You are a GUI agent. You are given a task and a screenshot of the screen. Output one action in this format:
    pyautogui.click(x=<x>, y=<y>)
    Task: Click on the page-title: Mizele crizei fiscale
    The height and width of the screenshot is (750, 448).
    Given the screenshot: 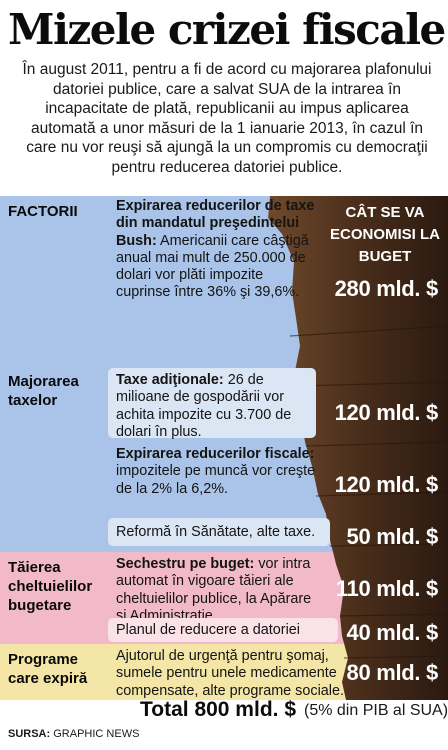 What is the action you would take?
    pyautogui.click(x=227, y=29)
    